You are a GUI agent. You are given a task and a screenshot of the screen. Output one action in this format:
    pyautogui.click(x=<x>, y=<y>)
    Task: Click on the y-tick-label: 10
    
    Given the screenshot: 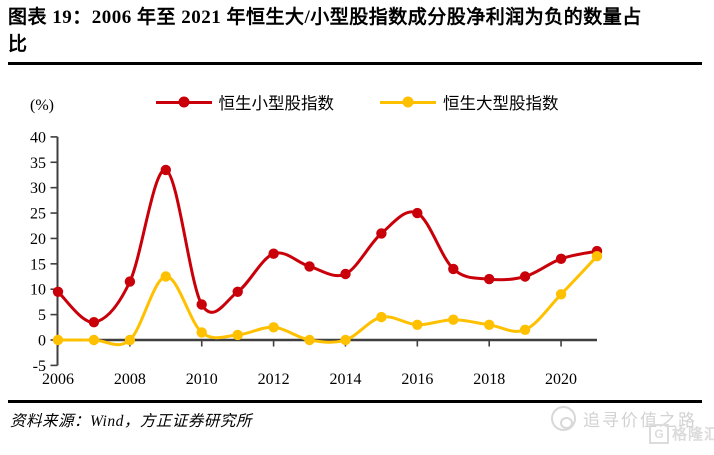 What is the action you would take?
    pyautogui.click(x=38, y=290)
    